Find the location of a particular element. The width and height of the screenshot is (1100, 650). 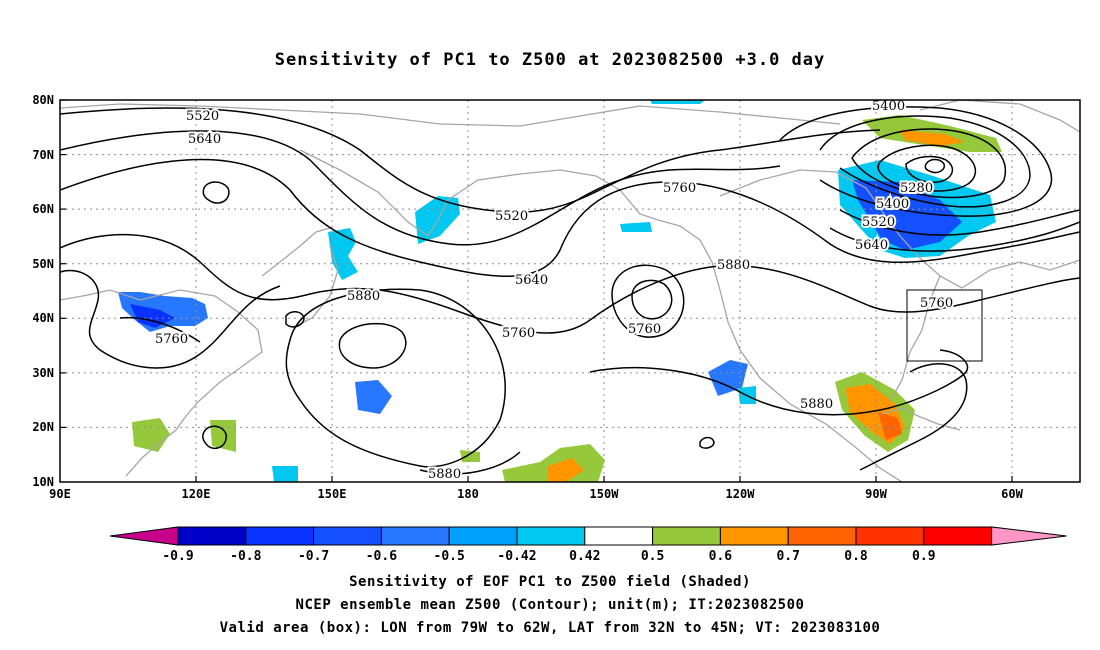

shade-cyan-arctic-top is located at coordinates (677, 102).